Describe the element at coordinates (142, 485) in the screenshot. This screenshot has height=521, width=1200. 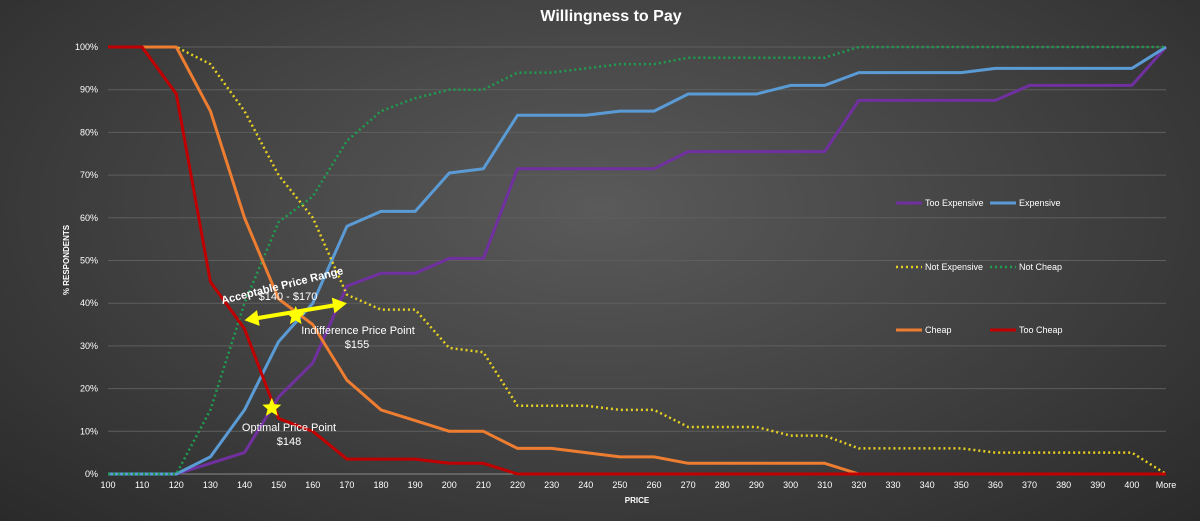
I see `x-tick-label: 110` at that location.